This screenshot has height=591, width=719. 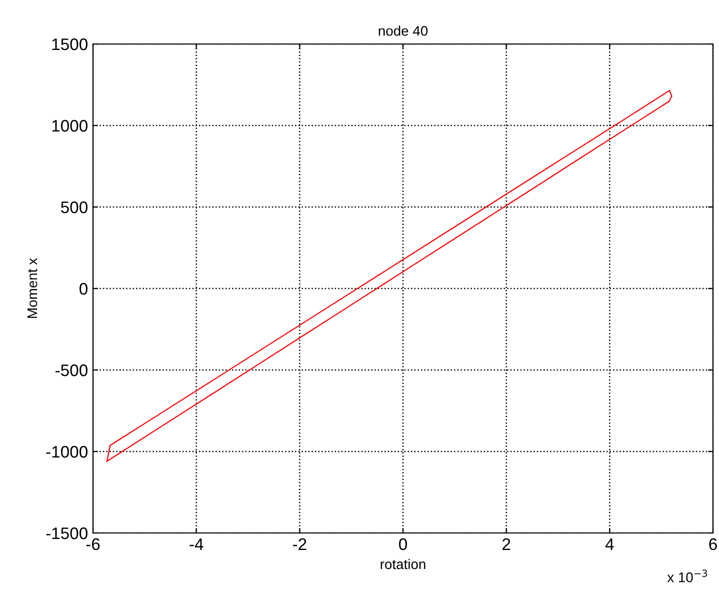 I want to click on y-tick-label: -500, so click(x=72, y=370).